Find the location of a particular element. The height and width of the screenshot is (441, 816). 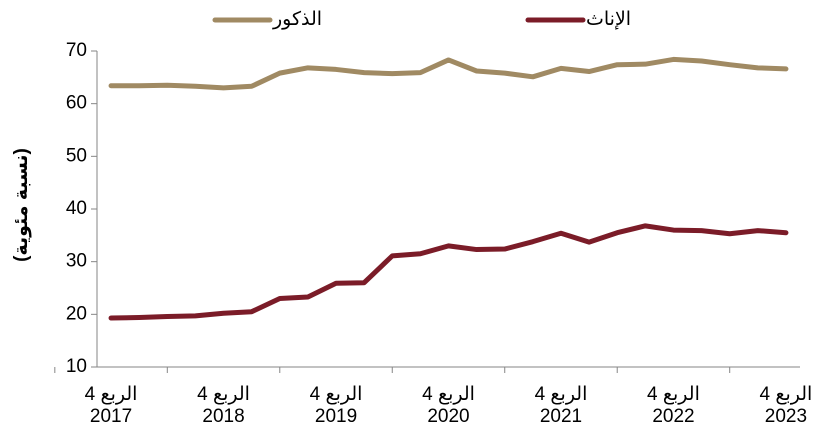

y-tick-label: 60 is located at coordinates (76, 103).